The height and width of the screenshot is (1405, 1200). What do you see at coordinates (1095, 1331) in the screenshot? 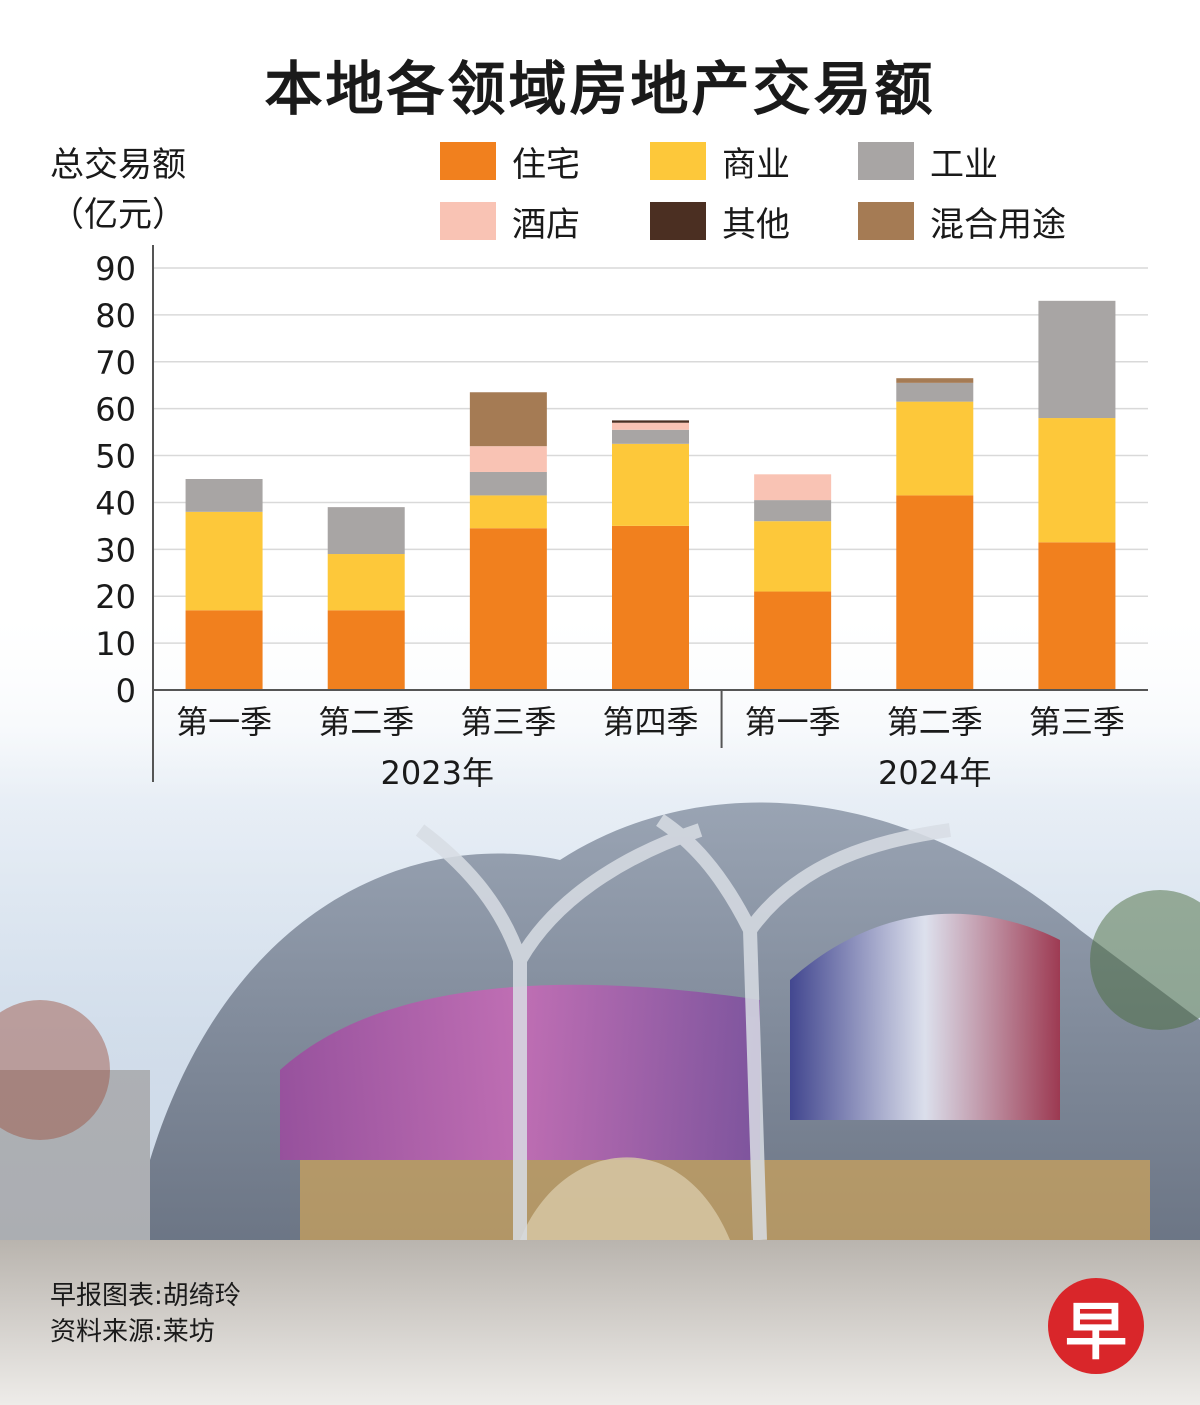
I see `logo-text: 早` at bounding box center [1095, 1331].